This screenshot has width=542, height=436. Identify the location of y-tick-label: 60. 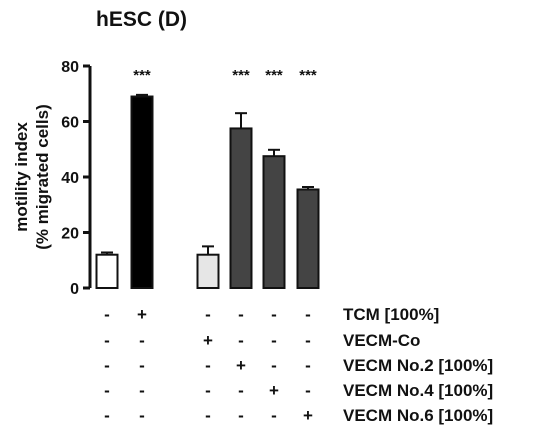
(70, 123).